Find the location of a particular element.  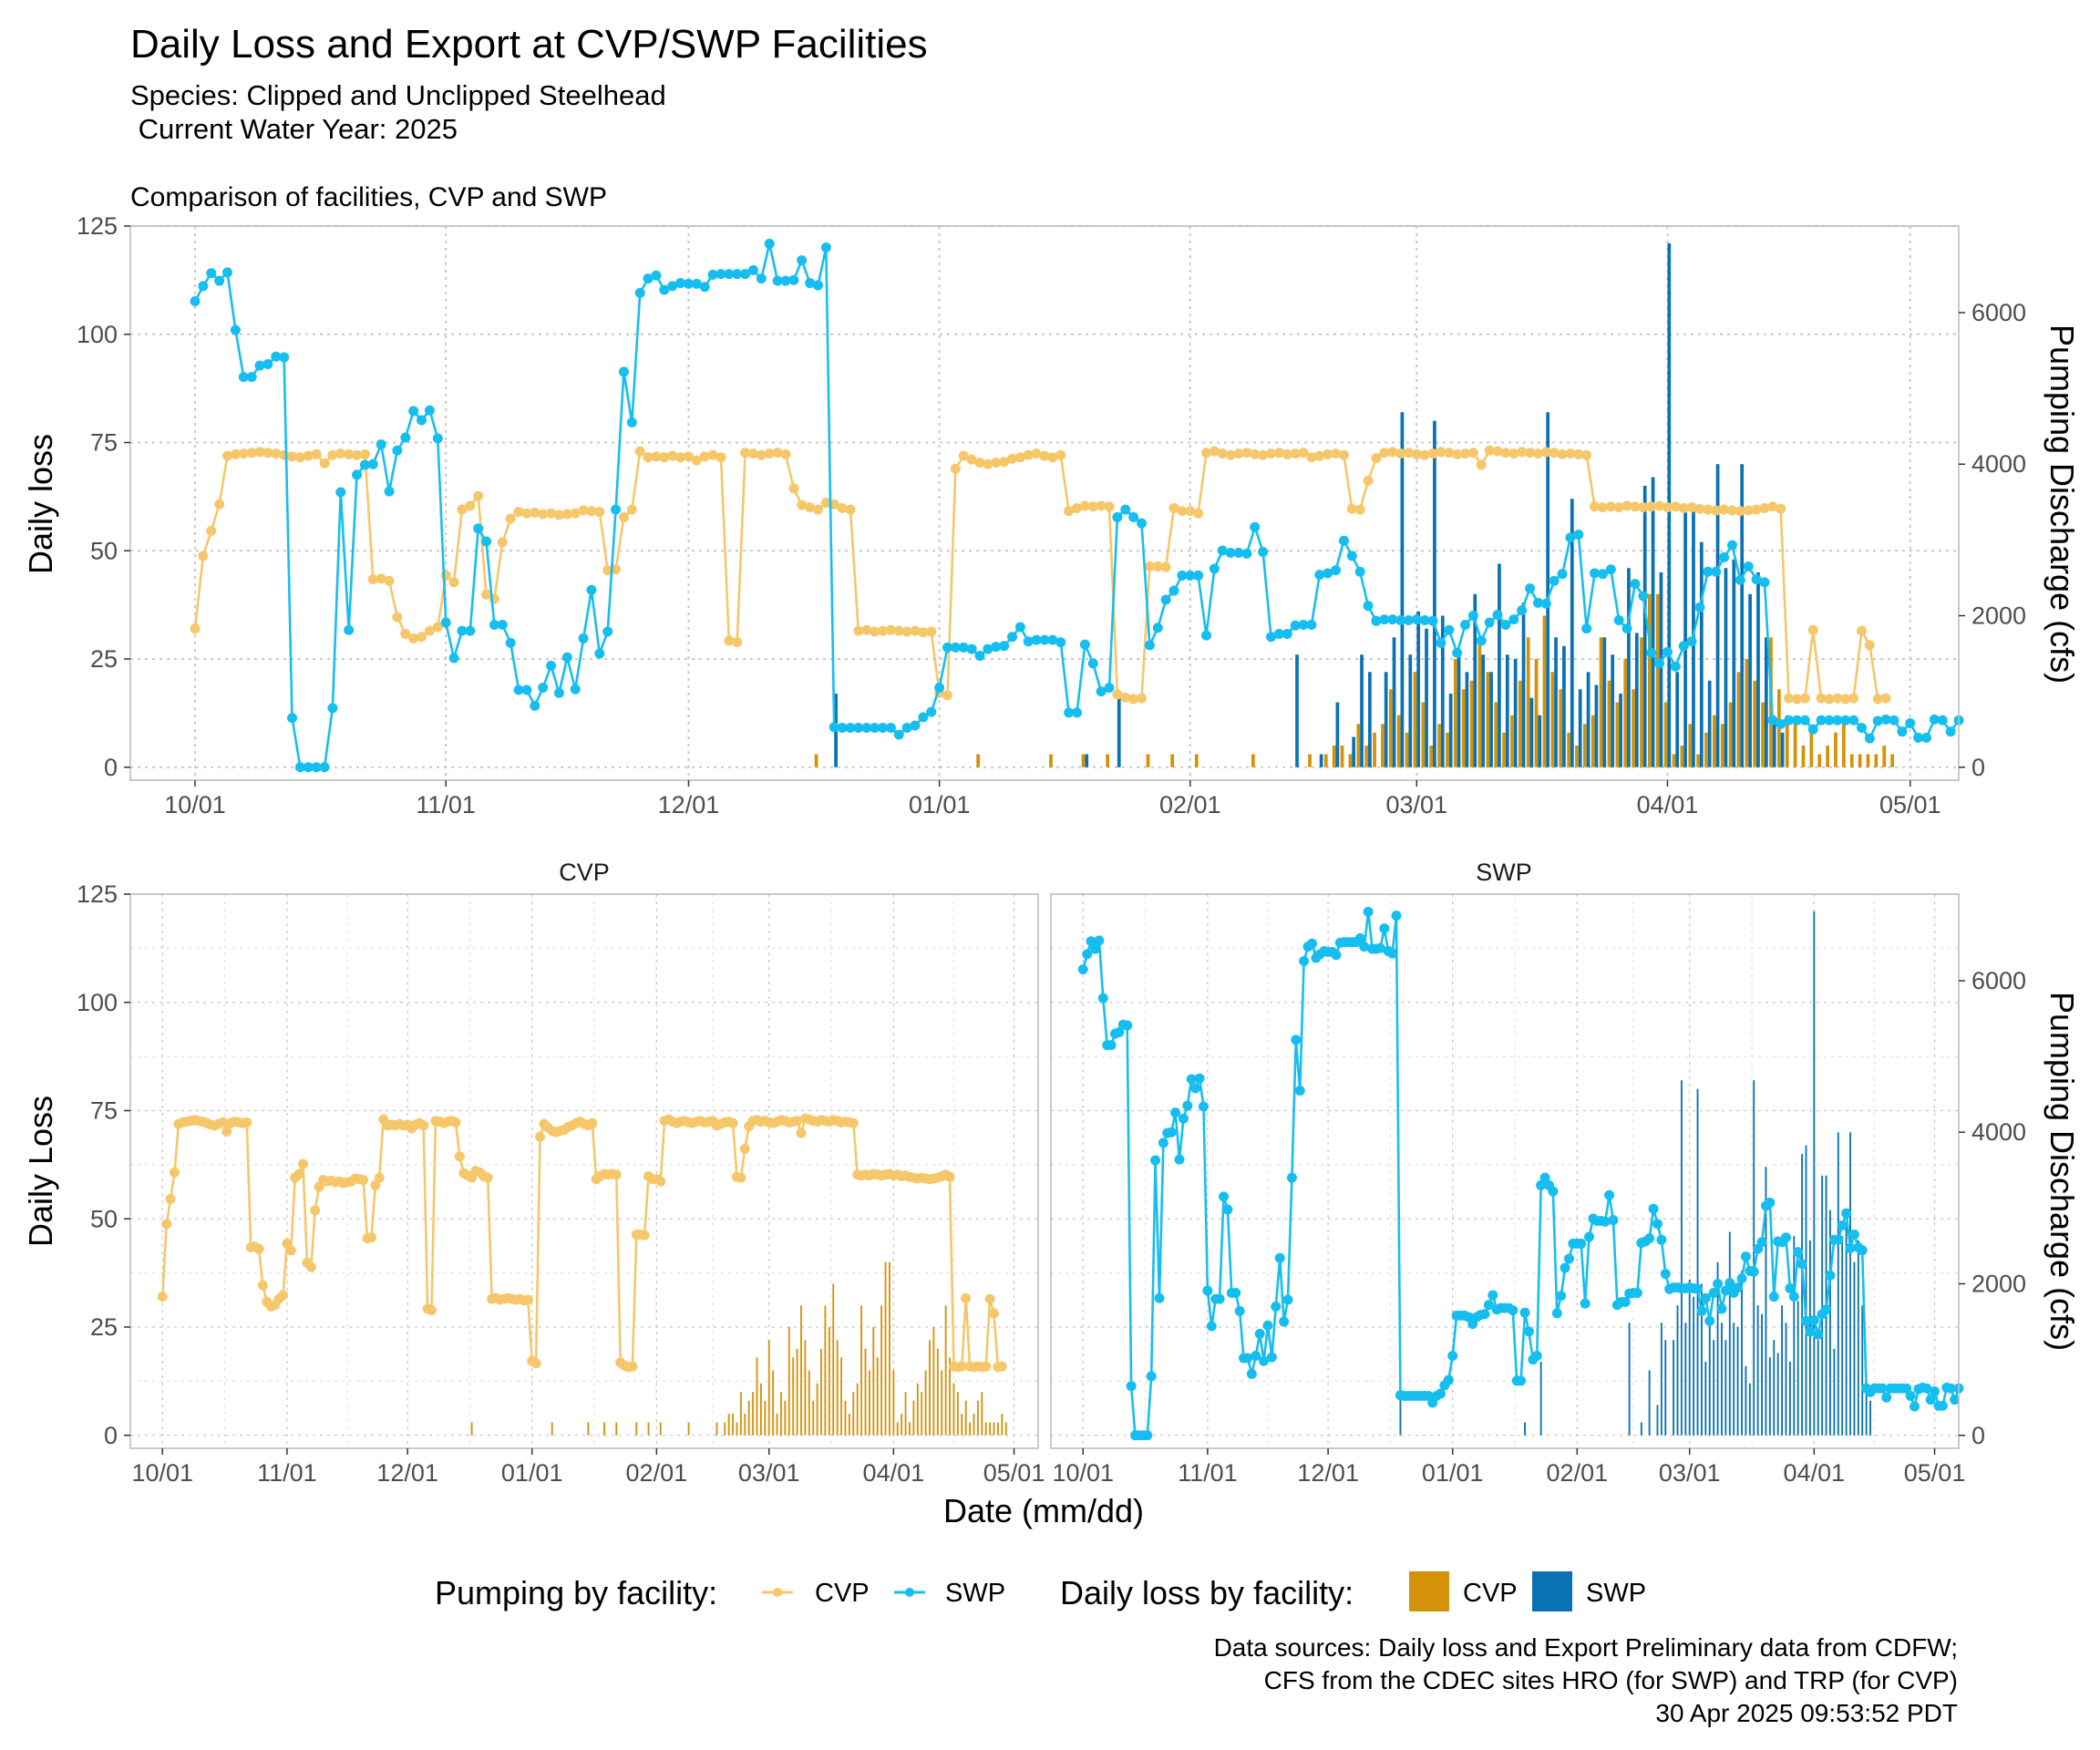

y-tick-label: 125 is located at coordinates (98, 226).